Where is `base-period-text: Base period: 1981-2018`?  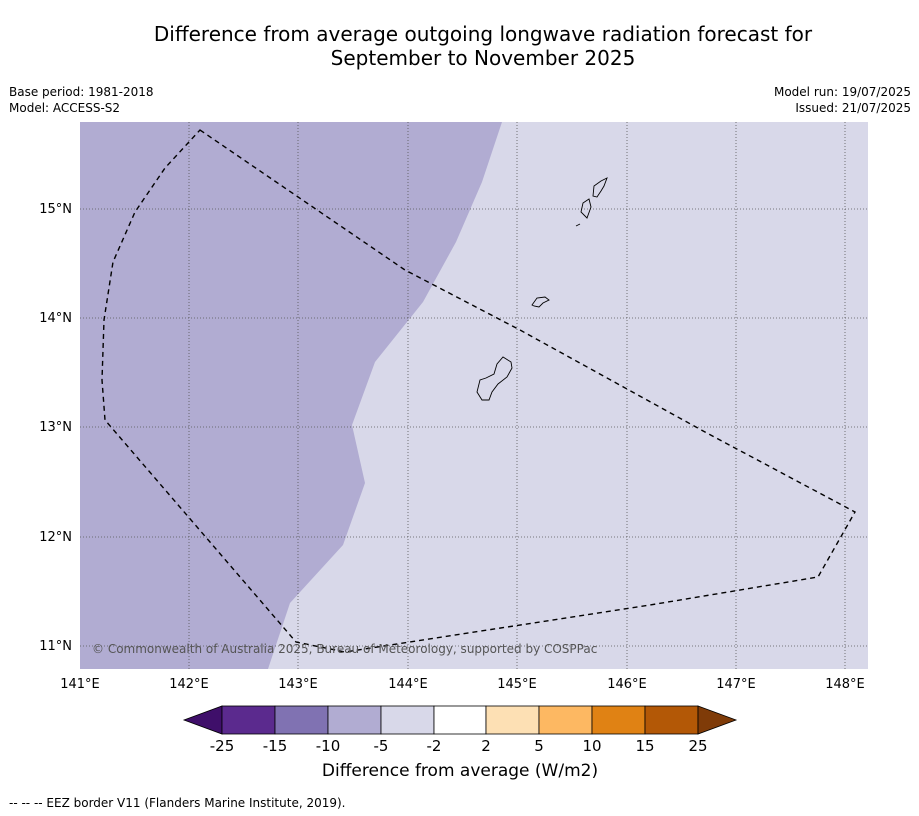 base-period-text: Base period: 1981-2018 is located at coordinates (81, 92).